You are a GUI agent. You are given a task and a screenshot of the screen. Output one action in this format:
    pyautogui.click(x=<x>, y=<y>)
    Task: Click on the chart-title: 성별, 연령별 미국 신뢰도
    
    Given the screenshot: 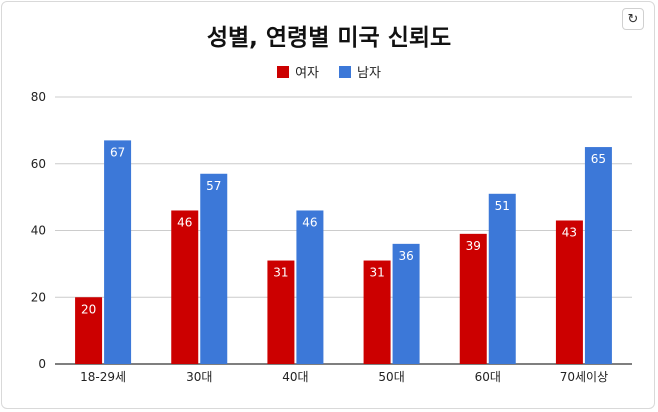 What is the action you would take?
    pyautogui.click(x=329, y=38)
    